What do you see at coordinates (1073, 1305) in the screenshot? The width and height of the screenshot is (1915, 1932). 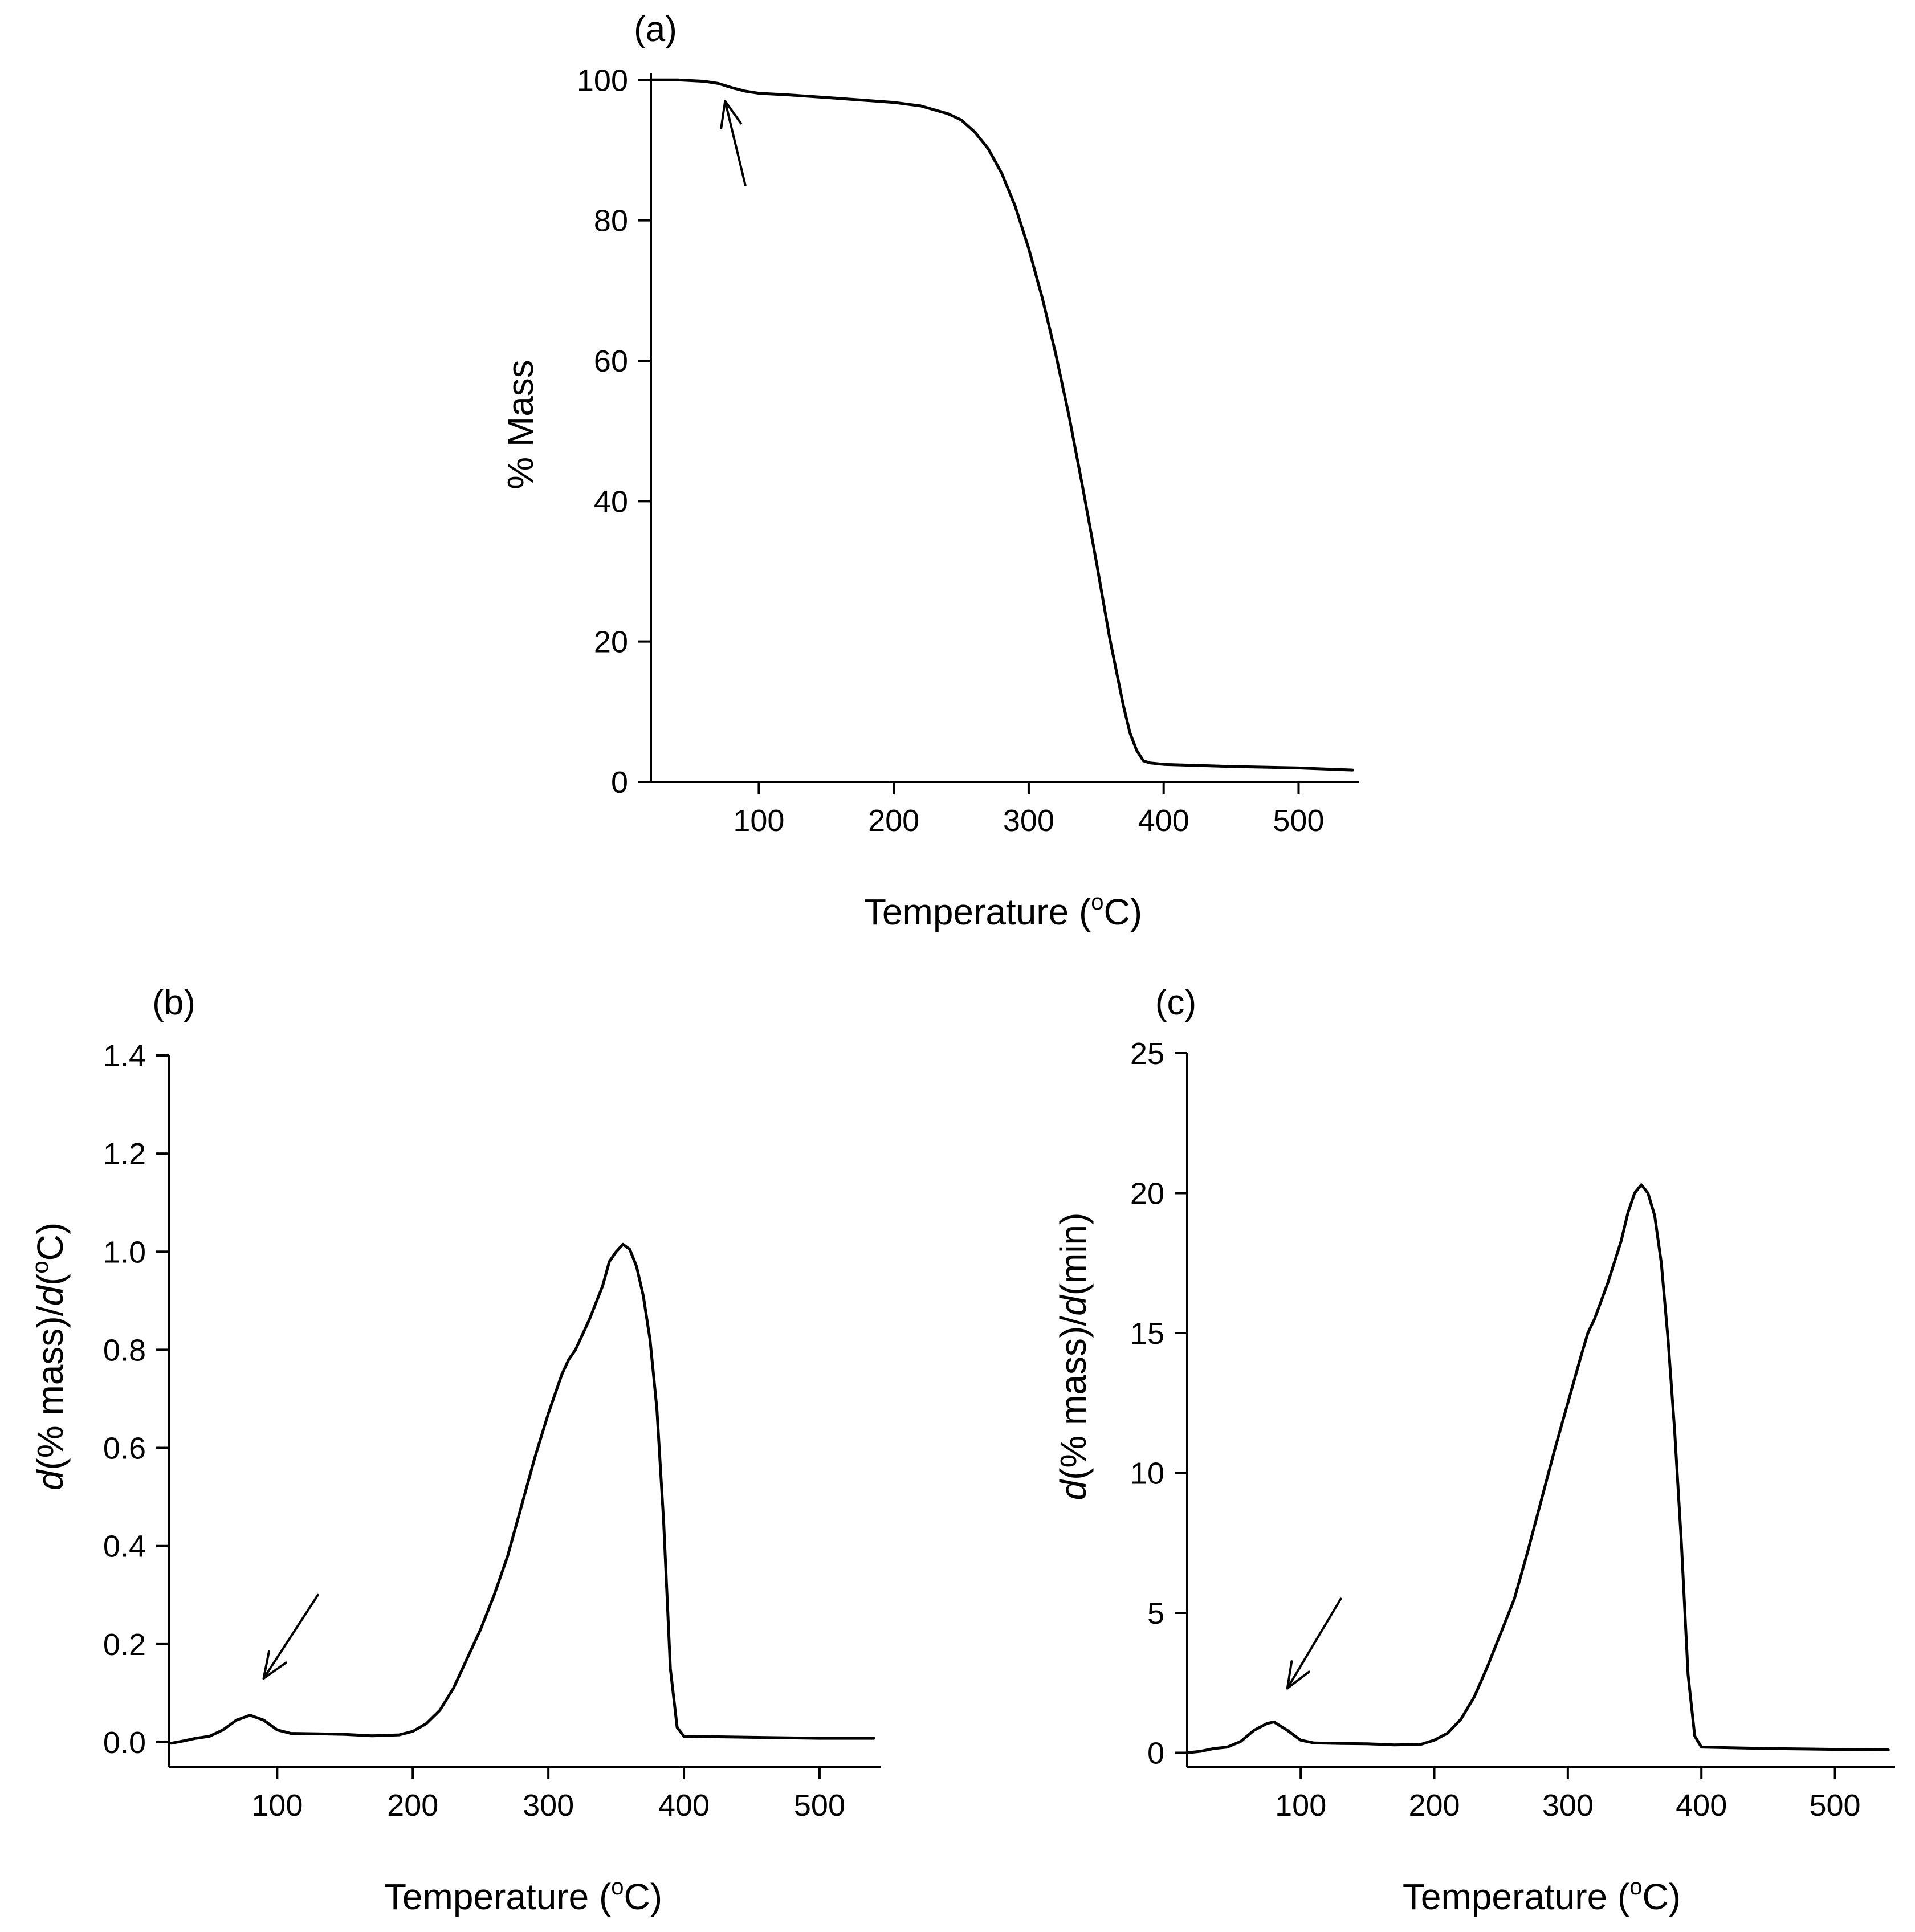 I see `panel-c-y-title-d2: d` at bounding box center [1073, 1305].